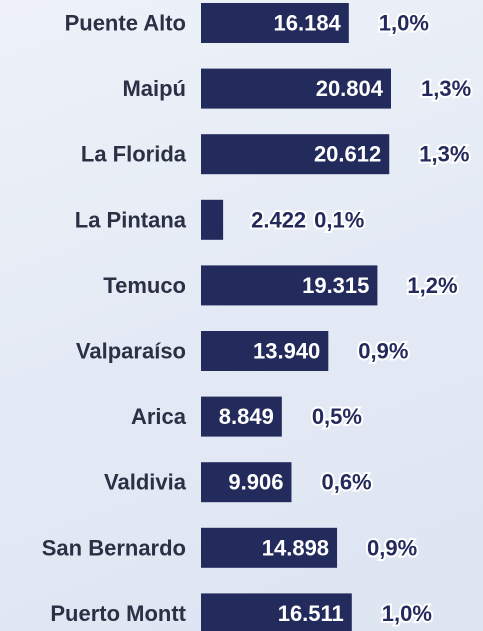  I want to click on share-label: 1,2%, so click(432, 285).